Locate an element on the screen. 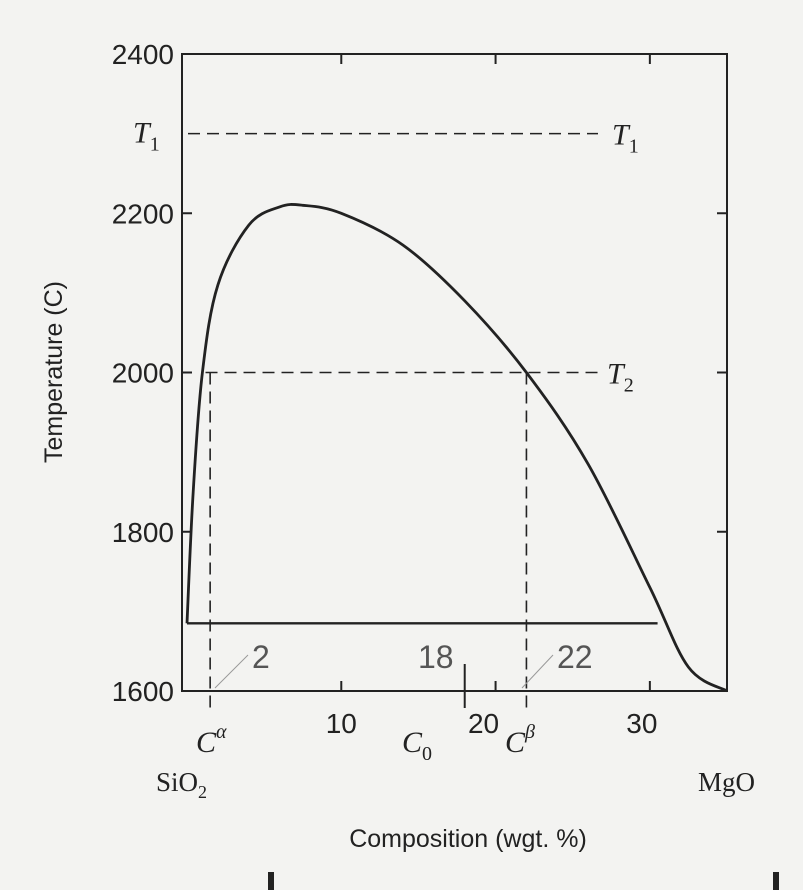  y-axis-label: Temperature (C) is located at coordinates (54, 372).